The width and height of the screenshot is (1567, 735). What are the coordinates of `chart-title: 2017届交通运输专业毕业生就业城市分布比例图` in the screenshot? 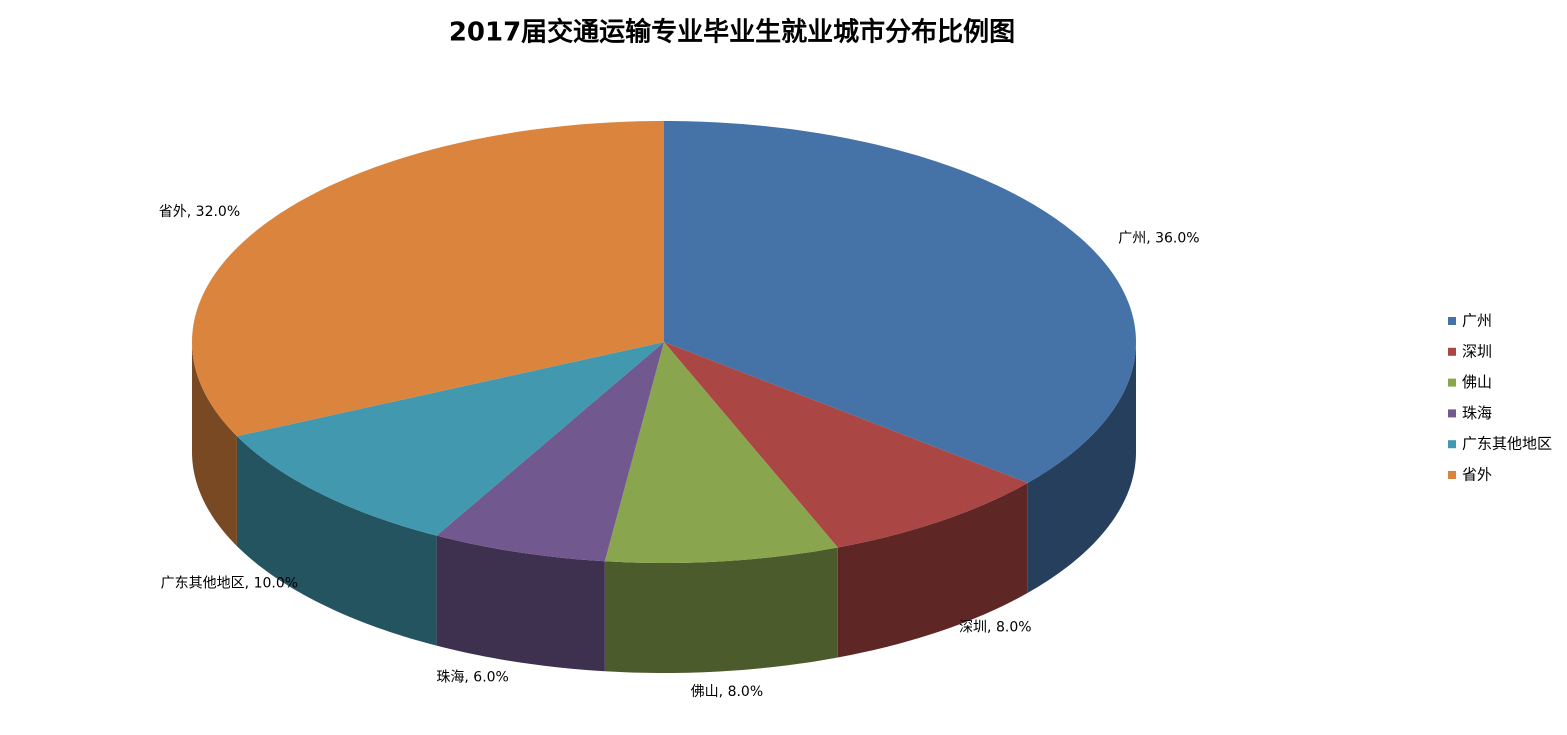 It's located at (732, 32).